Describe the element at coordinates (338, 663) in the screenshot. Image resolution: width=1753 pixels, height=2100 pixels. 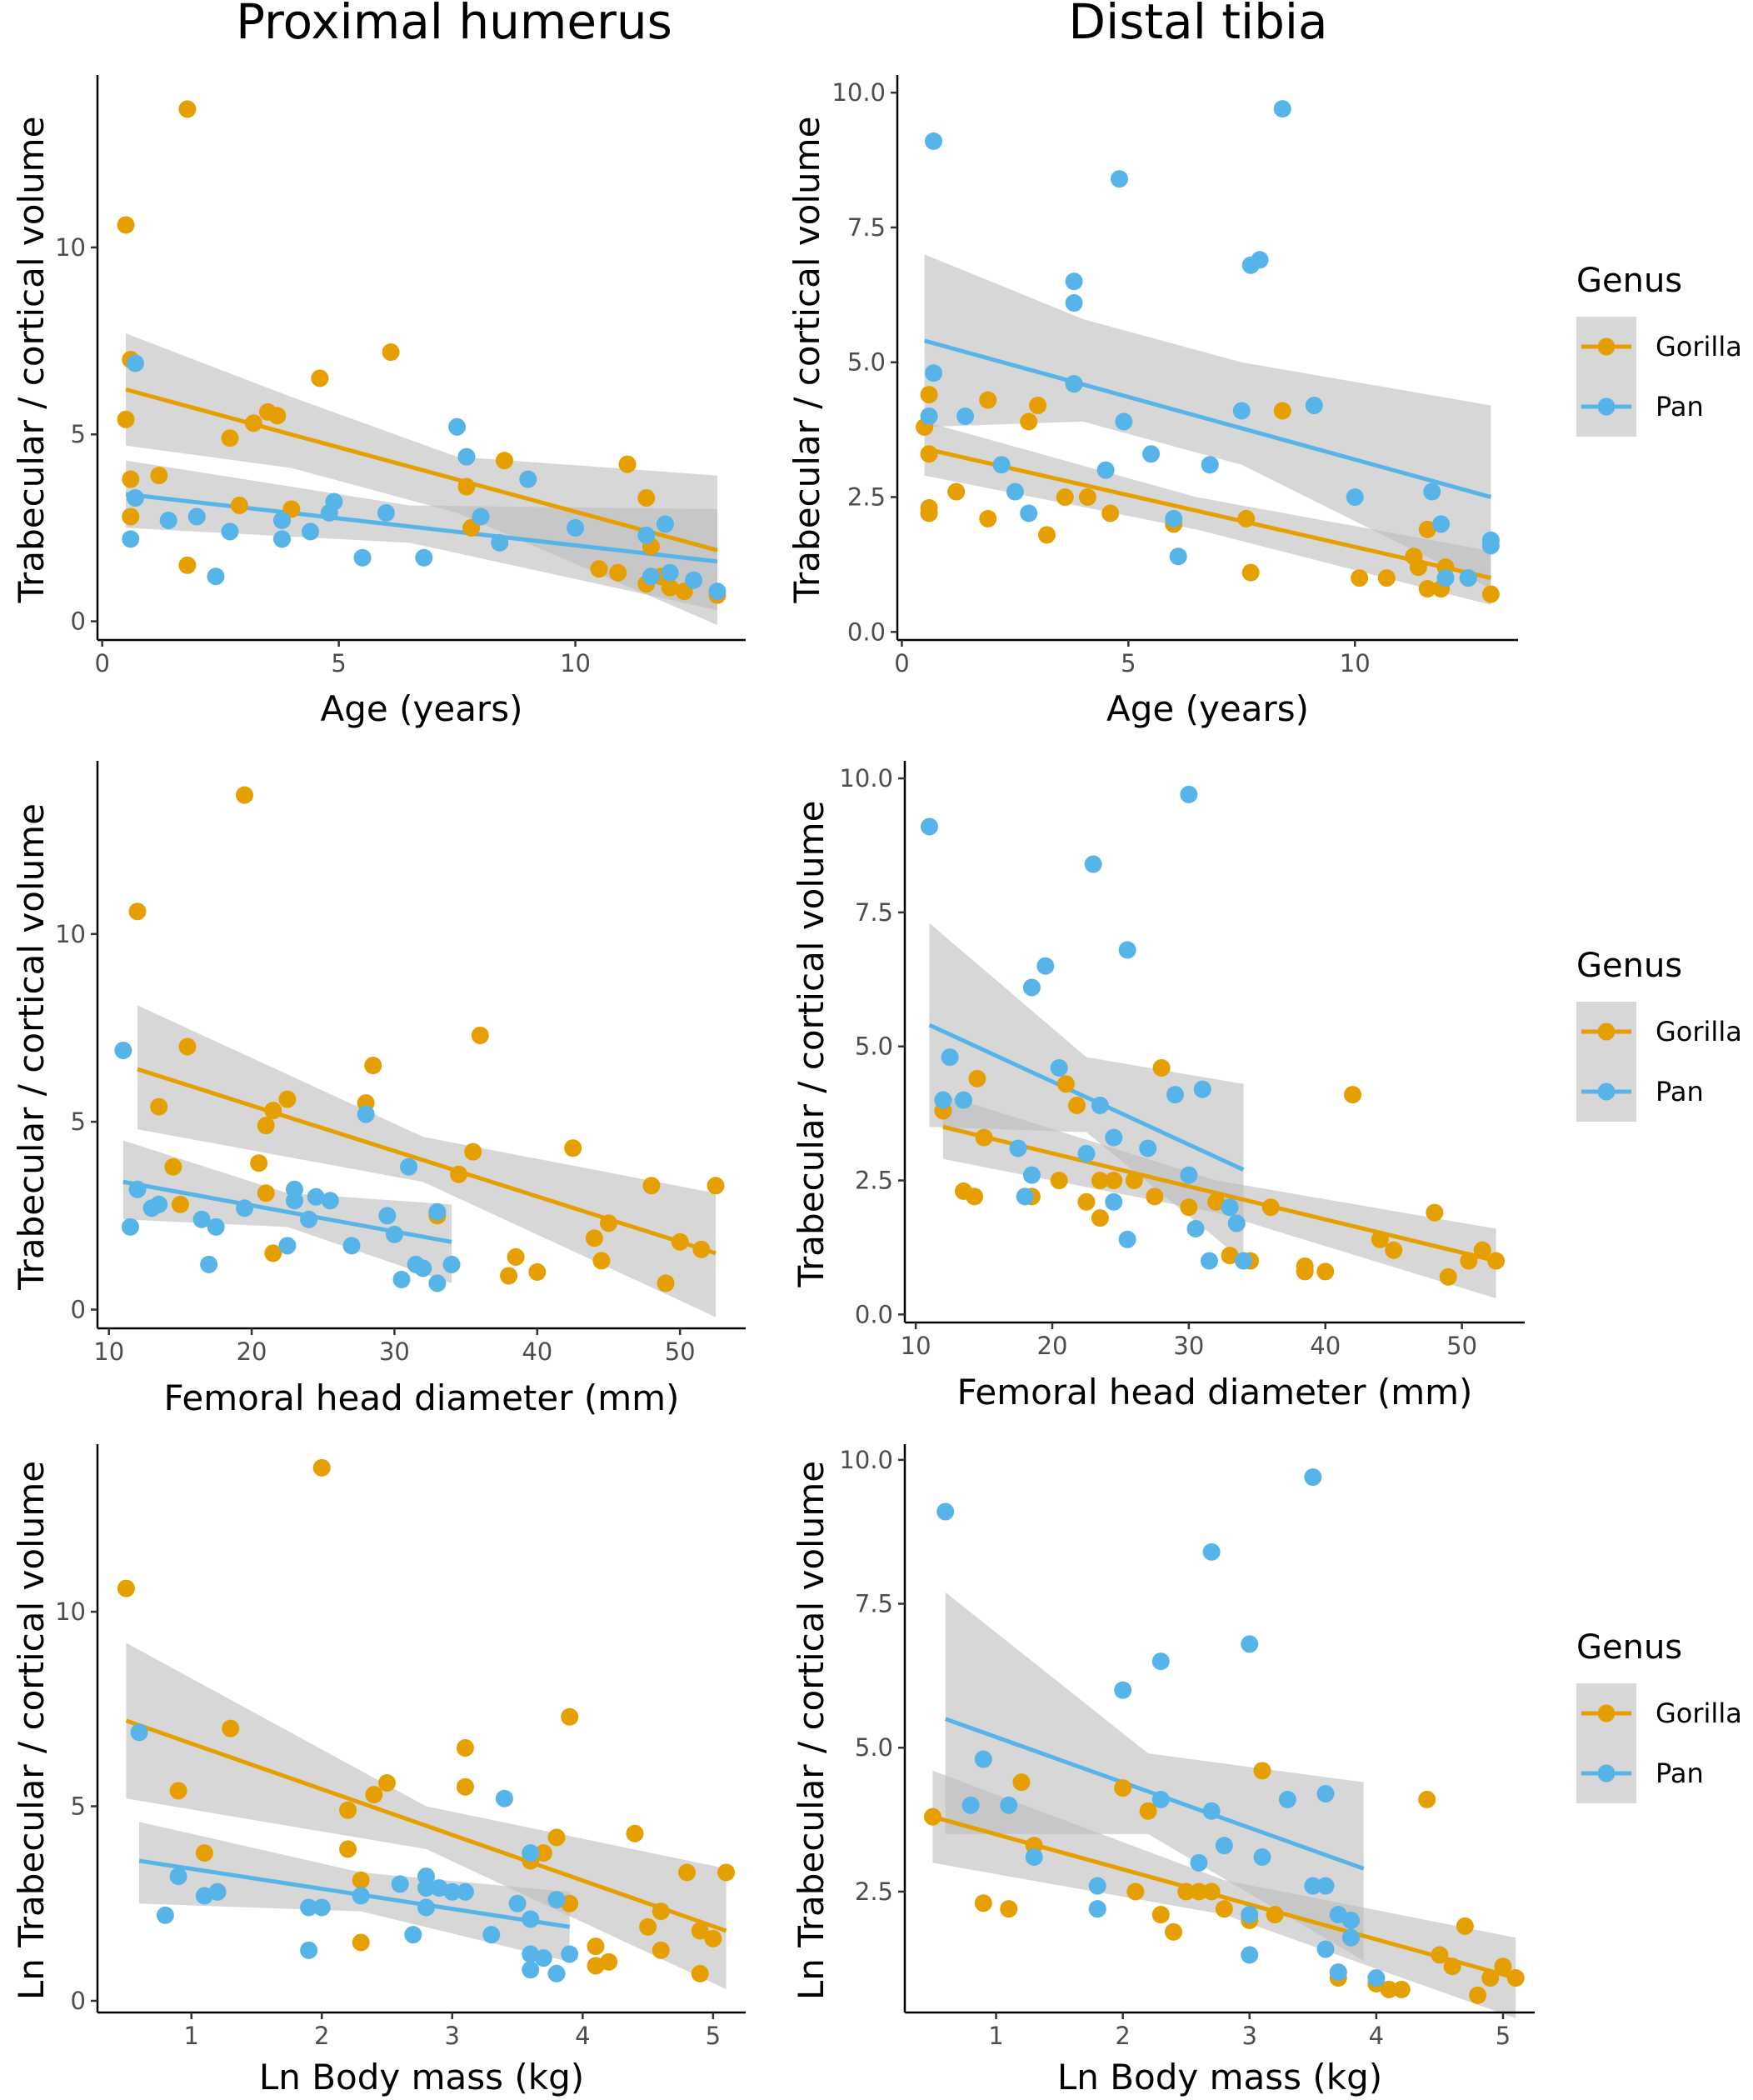
I see `x-tick-label: 5` at that location.